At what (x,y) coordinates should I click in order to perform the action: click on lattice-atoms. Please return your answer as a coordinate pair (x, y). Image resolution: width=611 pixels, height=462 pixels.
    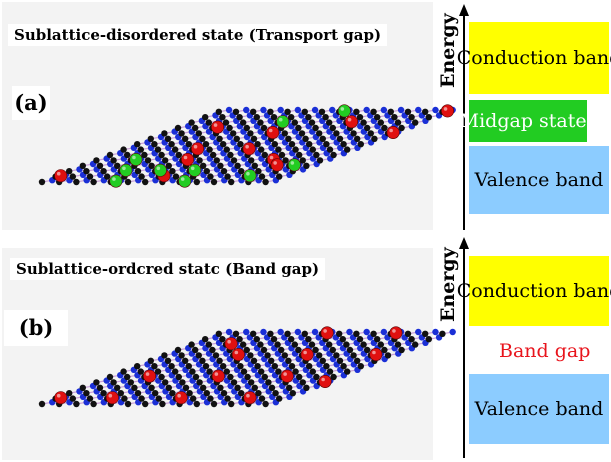
    Looking at the image, I should click on (247, 146).